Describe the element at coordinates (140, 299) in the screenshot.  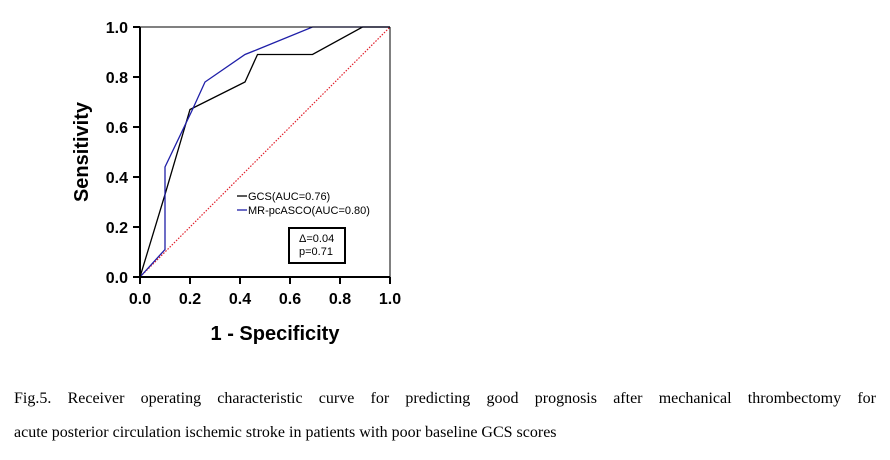
I see `x-tick-label: 0.0` at that location.